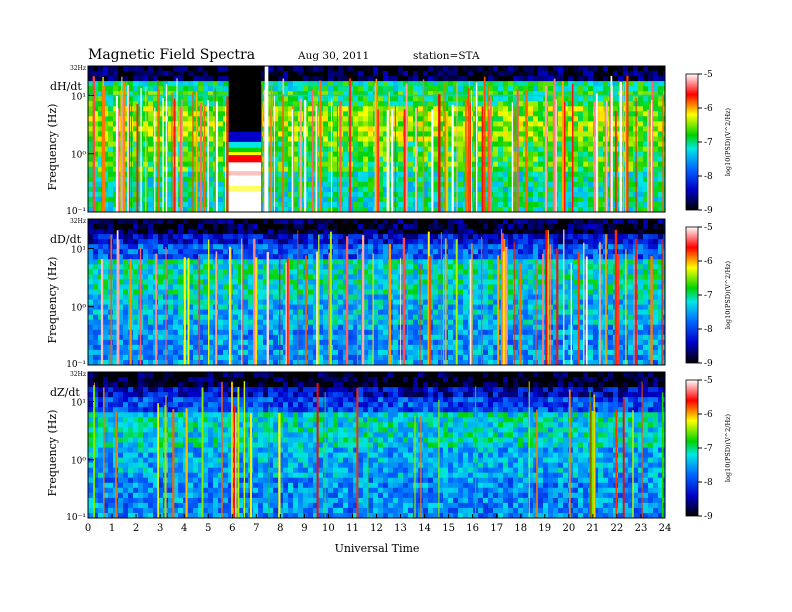 This screenshot has width=792, height=612. I want to click on x-tick-label: 7, so click(256, 528).